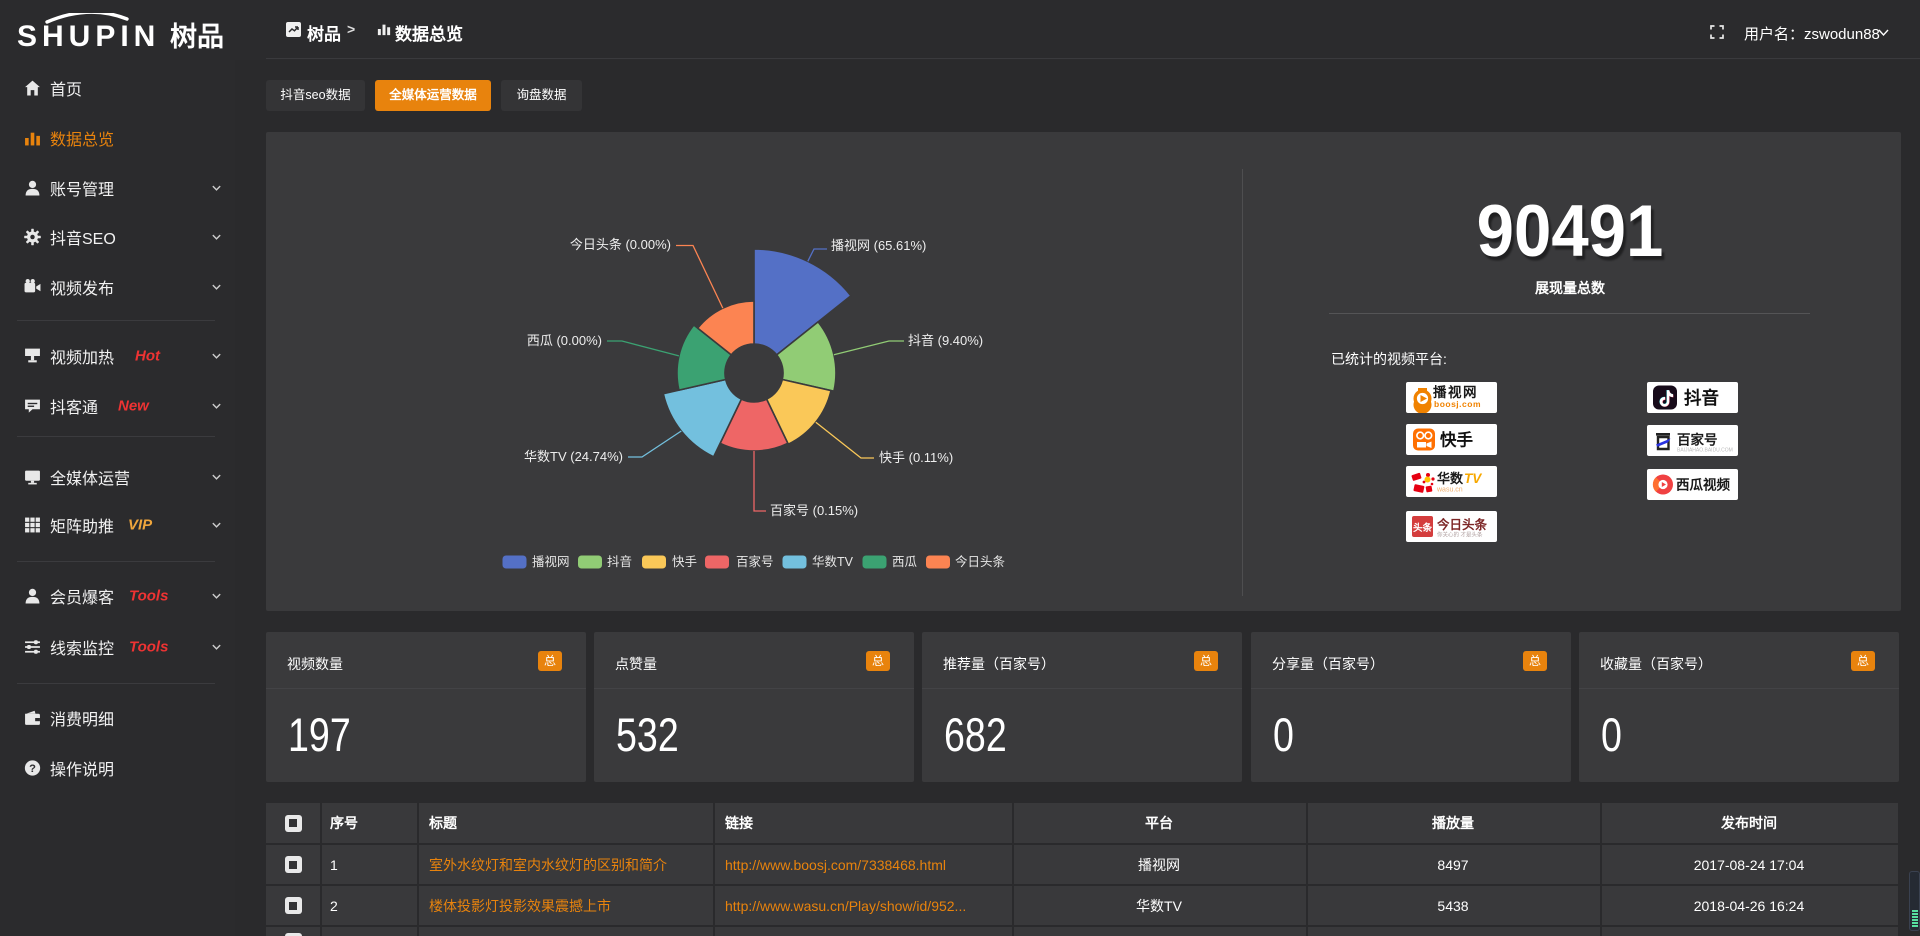 This screenshot has width=1920, height=936. What do you see at coordinates (1457, 404) in the screenshot?
I see `svg-text: boosj.com` at bounding box center [1457, 404].